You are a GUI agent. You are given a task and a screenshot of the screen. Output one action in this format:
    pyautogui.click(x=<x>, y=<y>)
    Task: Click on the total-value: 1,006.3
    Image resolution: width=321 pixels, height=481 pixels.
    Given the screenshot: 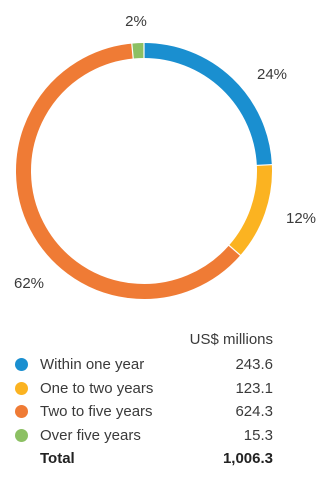 What is the action you would take?
    pyautogui.click(x=247, y=459)
    